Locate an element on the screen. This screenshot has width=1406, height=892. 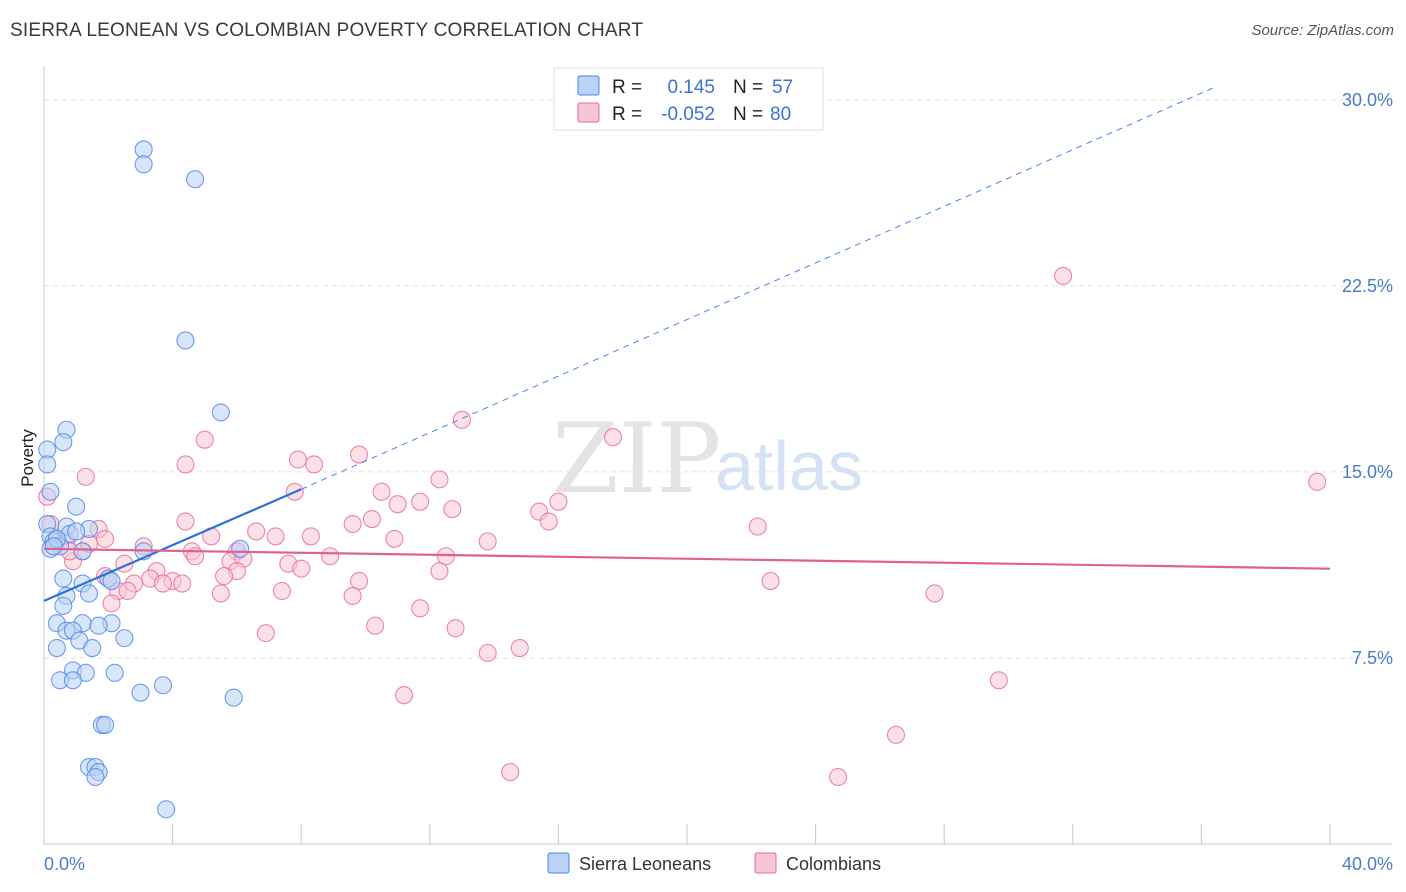
stats-r-value-2: -0.052 is located at coordinates (688, 114).